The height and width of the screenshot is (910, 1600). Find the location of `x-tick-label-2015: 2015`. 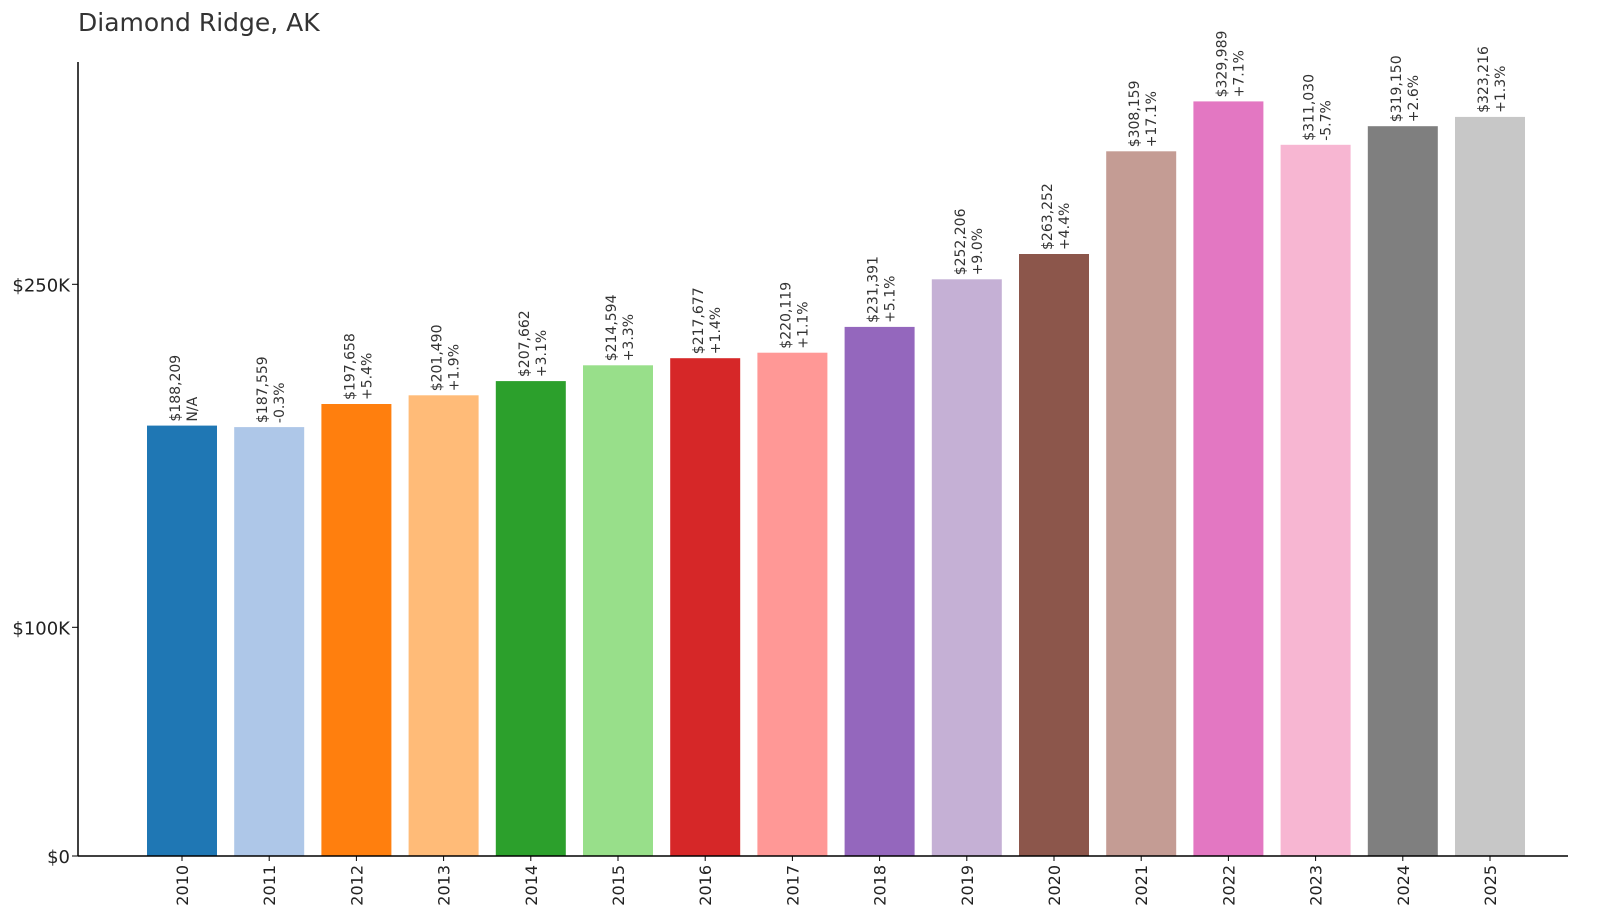

x-tick-label-2015: 2015 is located at coordinates (618, 885).